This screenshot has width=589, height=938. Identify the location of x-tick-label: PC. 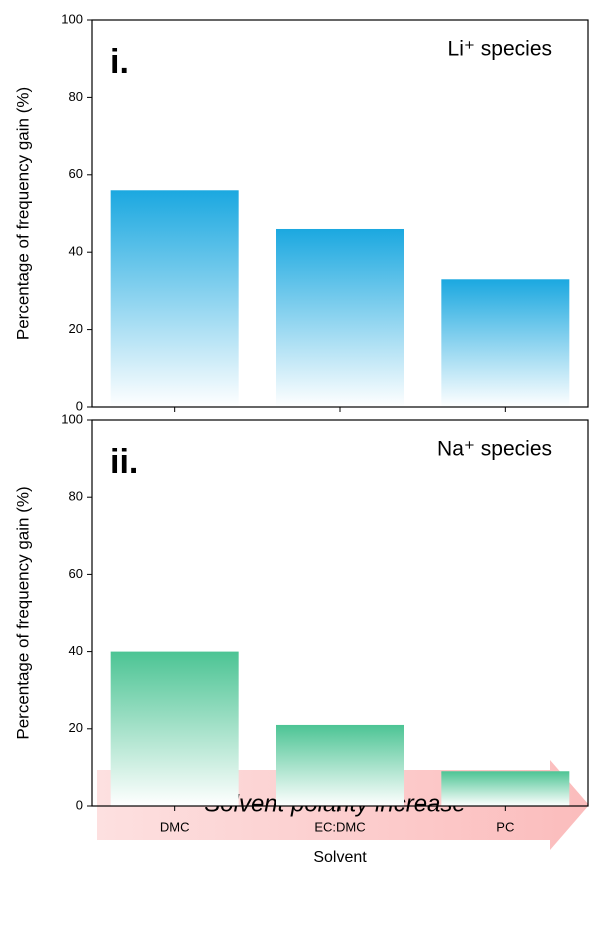
(505, 826).